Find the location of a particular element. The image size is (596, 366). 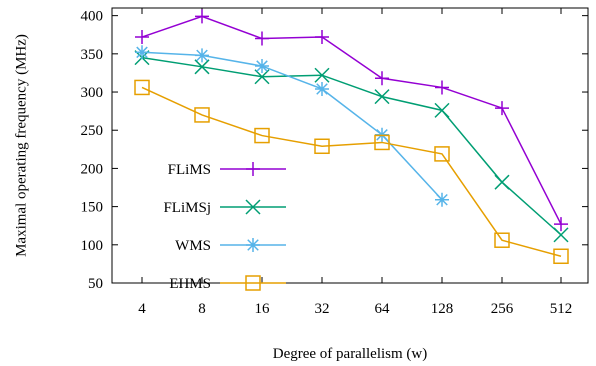

legend-entry-flims: FLiMS is located at coordinates (227, 170).